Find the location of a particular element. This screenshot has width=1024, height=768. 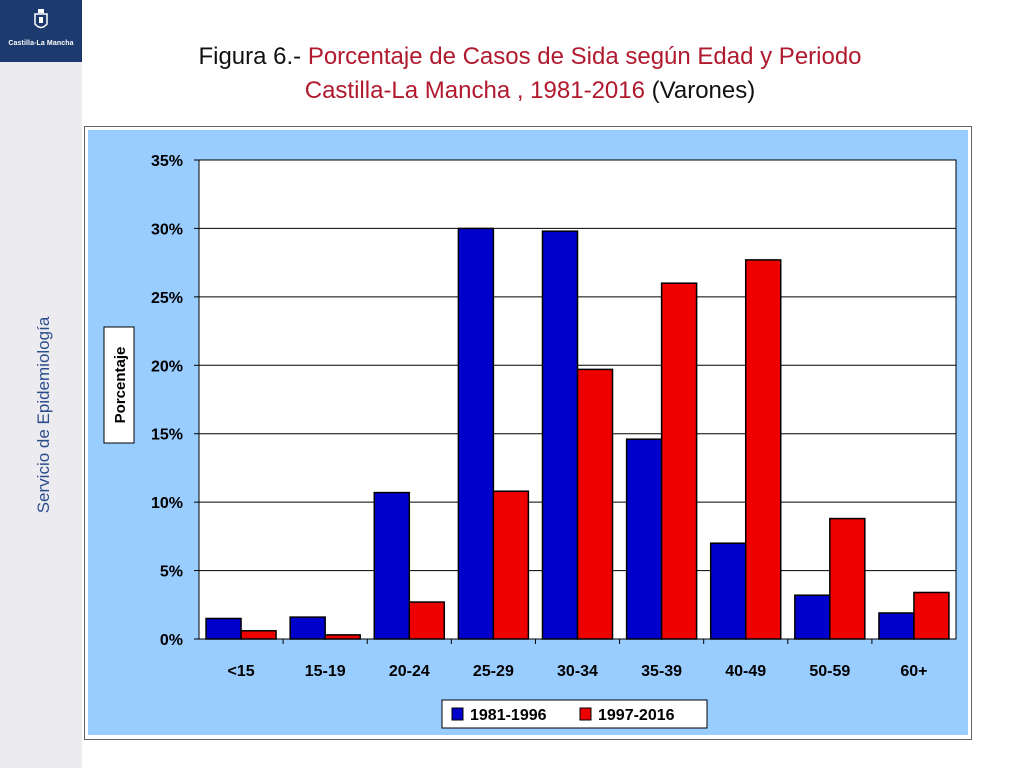

y-tick-label: 20% is located at coordinates (167, 366).